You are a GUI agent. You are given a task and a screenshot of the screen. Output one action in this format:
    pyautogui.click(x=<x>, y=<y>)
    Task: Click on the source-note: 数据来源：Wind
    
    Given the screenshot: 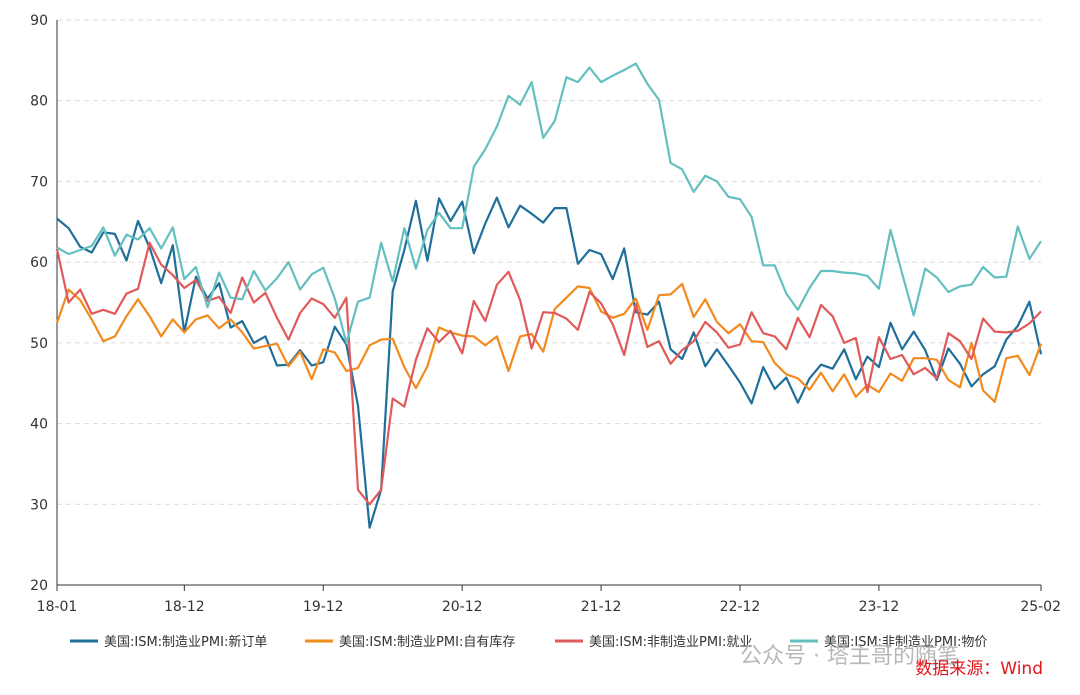 What is the action you would take?
    pyautogui.click(x=979, y=669)
    